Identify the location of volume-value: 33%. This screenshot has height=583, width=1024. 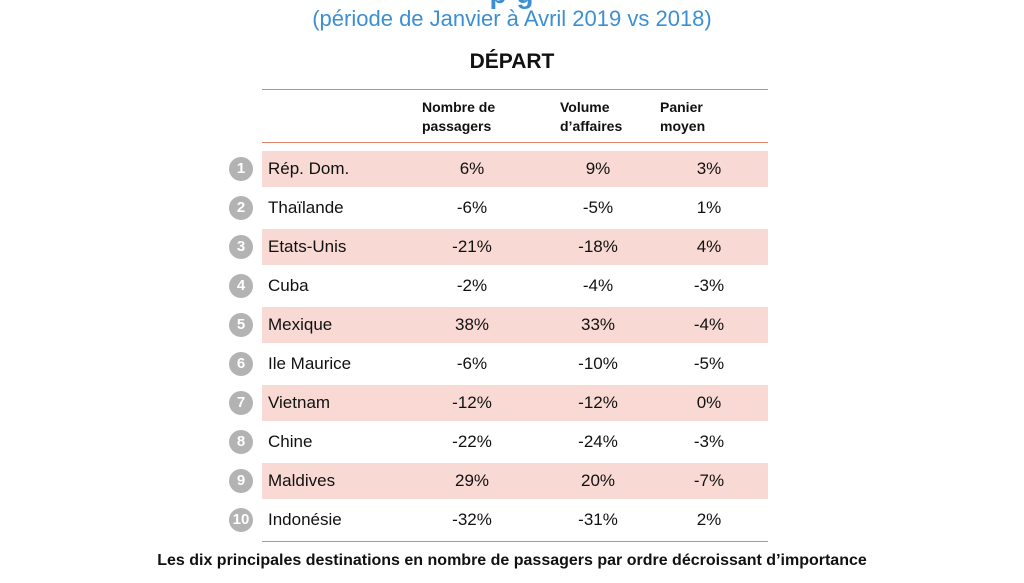
(598, 324).